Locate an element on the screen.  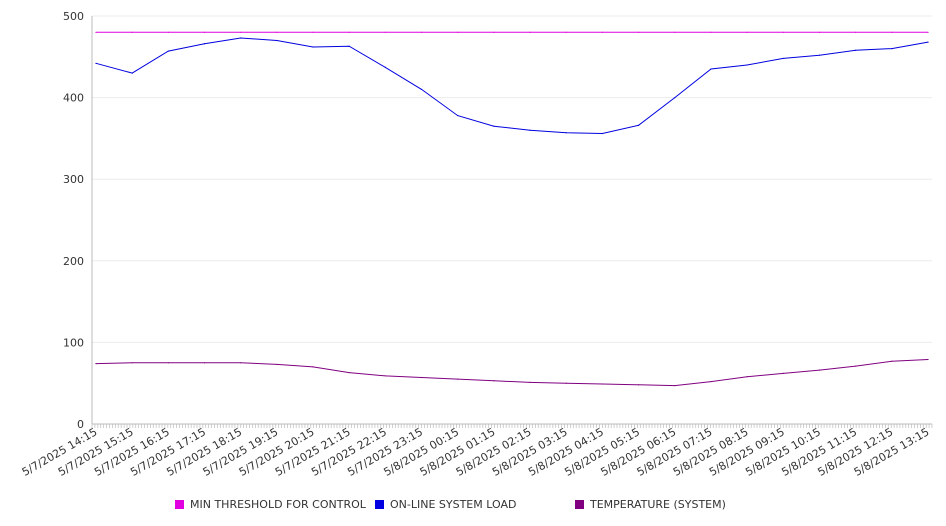
y-tick-label: 0 is located at coordinates (80, 424).